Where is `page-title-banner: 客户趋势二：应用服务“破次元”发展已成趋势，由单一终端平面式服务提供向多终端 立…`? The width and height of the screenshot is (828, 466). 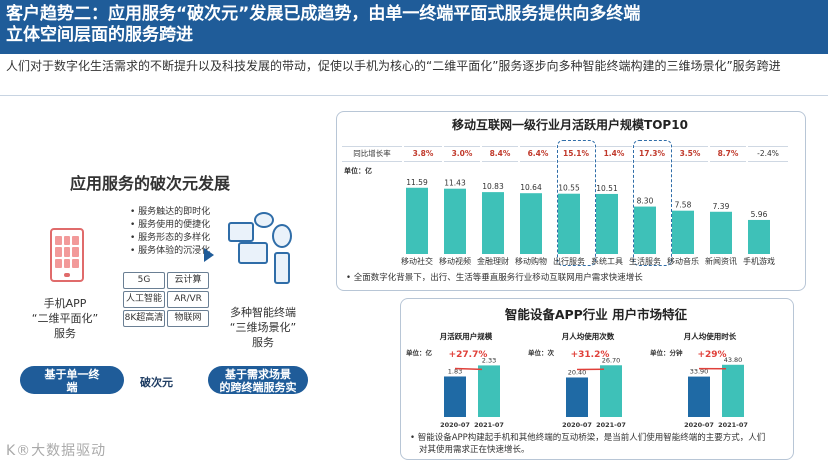 page-title-banner: 客户趋势二：应用服务“破次元”发展已成趋势，由单一终端平面式服务提供向多终端 立… is located at coordinates (414, 27).